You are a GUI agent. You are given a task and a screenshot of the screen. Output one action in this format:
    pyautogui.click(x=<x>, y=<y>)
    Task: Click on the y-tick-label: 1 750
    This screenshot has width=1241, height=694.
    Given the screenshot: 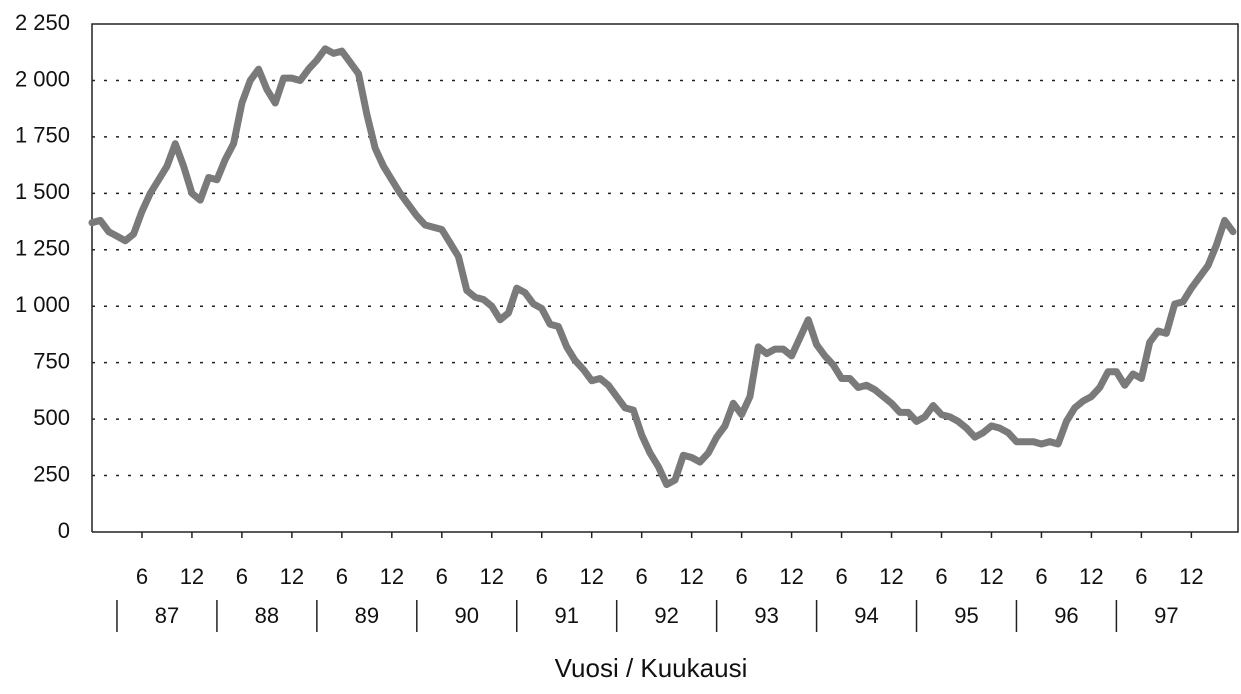 What is the action you would take?
    pyautogui.click(x=42, y=135)
    